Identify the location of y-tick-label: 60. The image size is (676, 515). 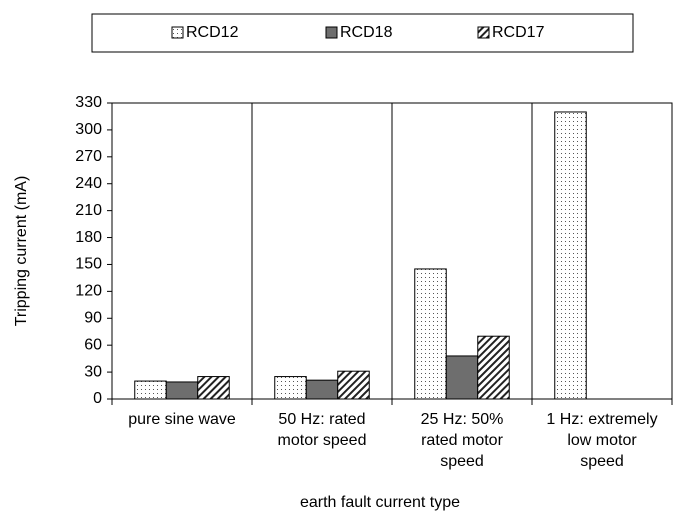
(93, 344).